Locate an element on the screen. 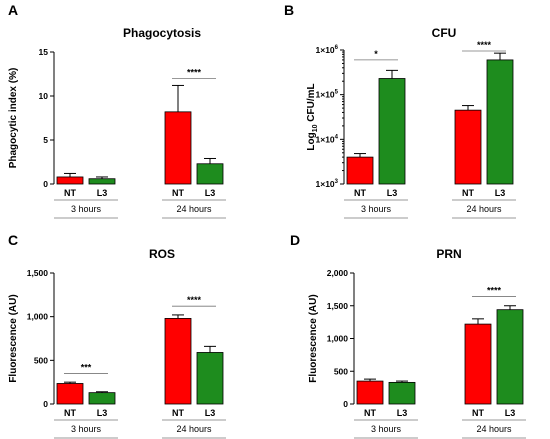  panel-letter: A is located at coordinates (13, 10).